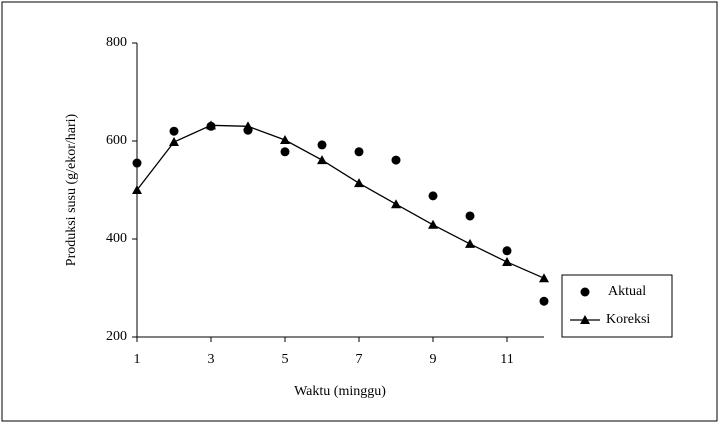 Image resolution: width=720 pixels, height=424 pixels. Describe the element at coordinates (340, 391) in the screenshot. I see `x-axis-label: Waktu (minggu)` at that location.